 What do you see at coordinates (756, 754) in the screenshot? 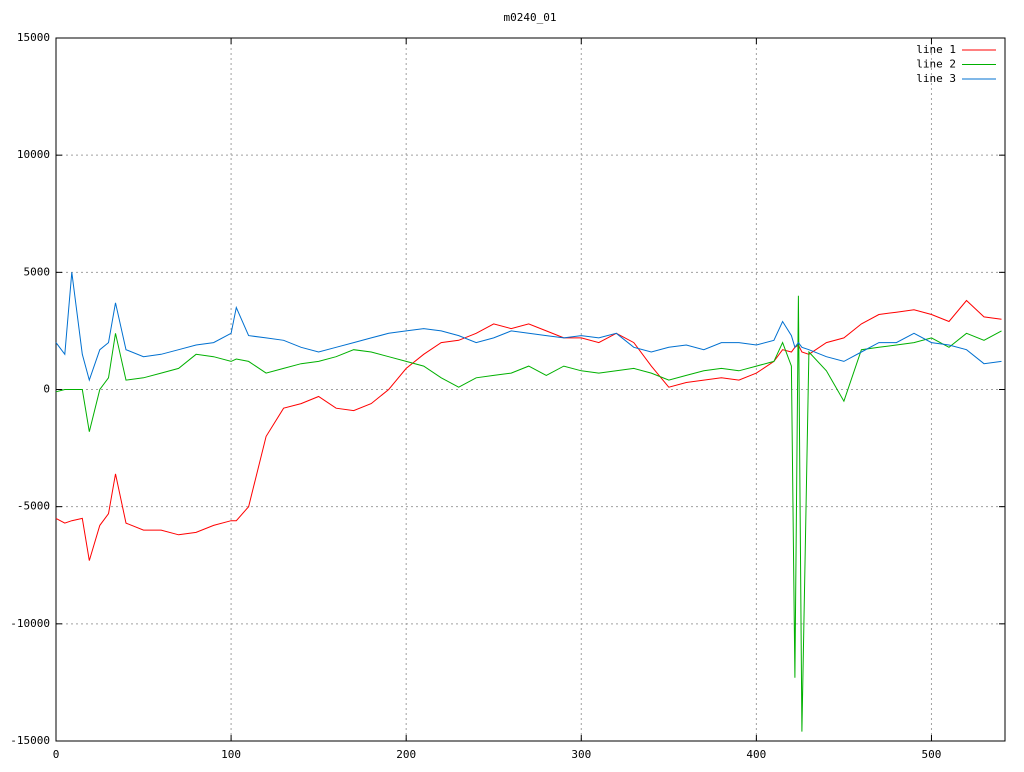
I see `x-tick-label: 400` at bounding box center [756, 754].